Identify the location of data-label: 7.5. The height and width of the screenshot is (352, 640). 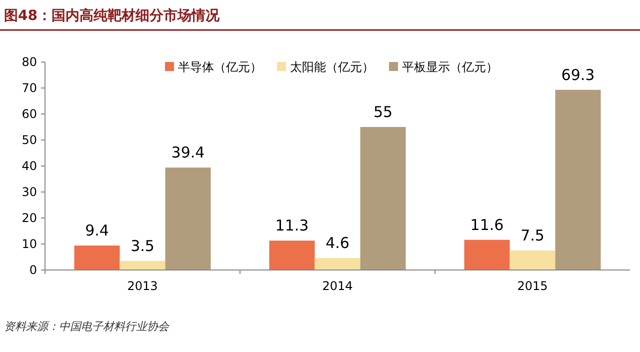
(532, 235).